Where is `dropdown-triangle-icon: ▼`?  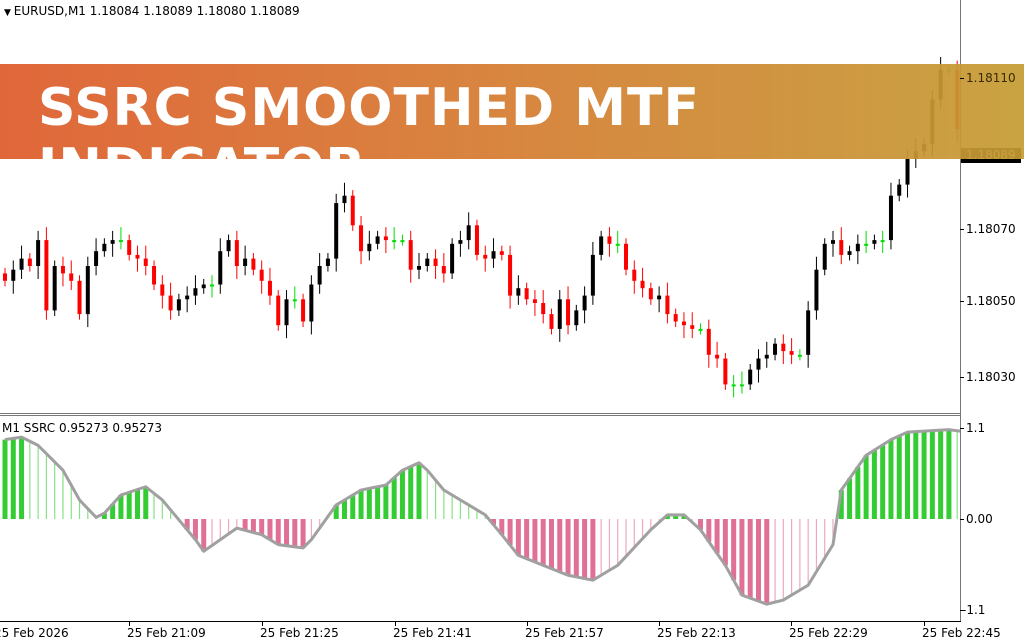
dropdown-triangle-icon: ▼ is located at coordinates (9, 13).